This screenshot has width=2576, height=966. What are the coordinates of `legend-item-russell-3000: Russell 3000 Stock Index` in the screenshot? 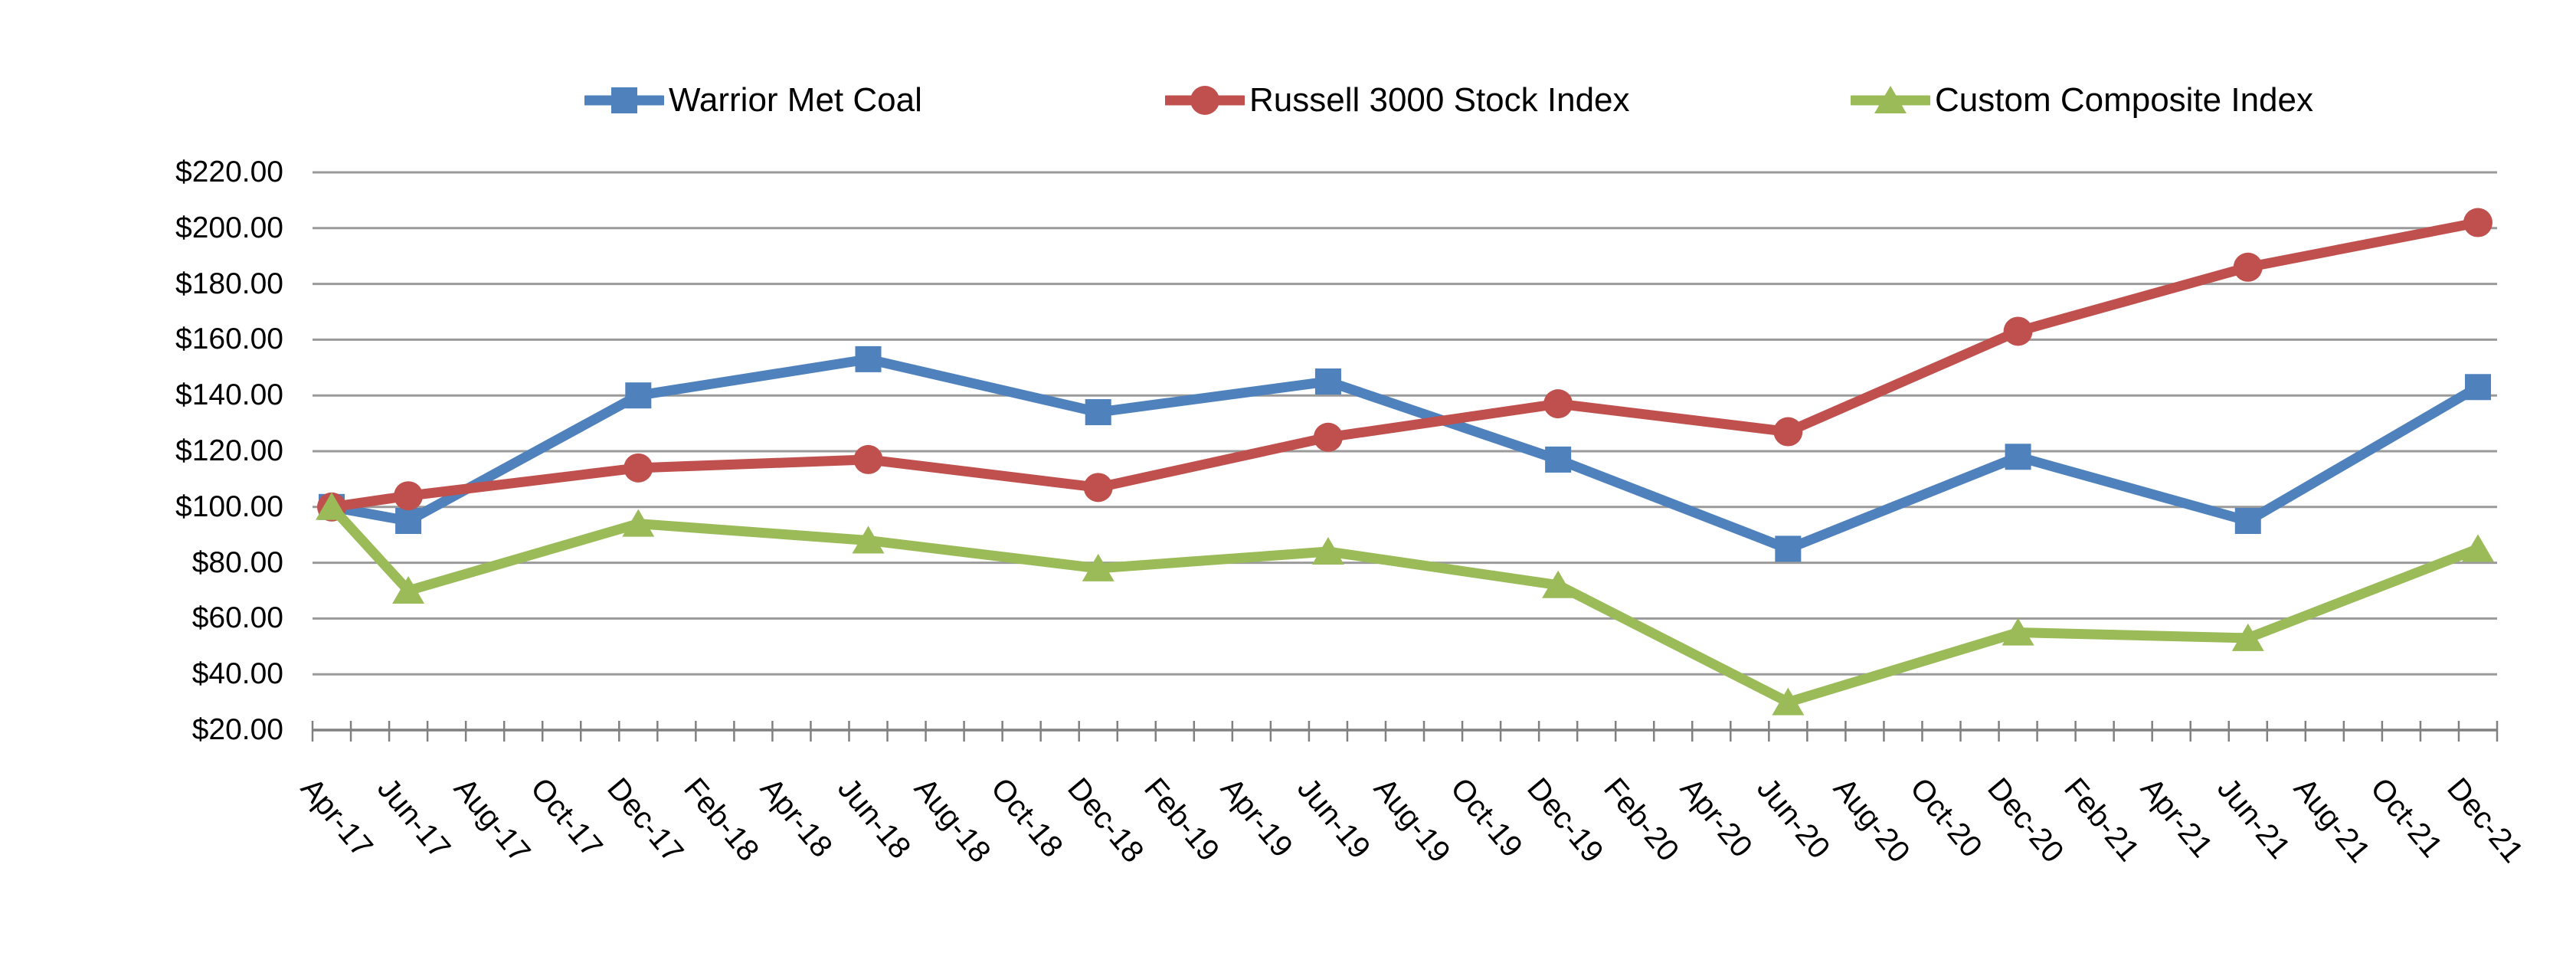 It's located at (1395, 100).